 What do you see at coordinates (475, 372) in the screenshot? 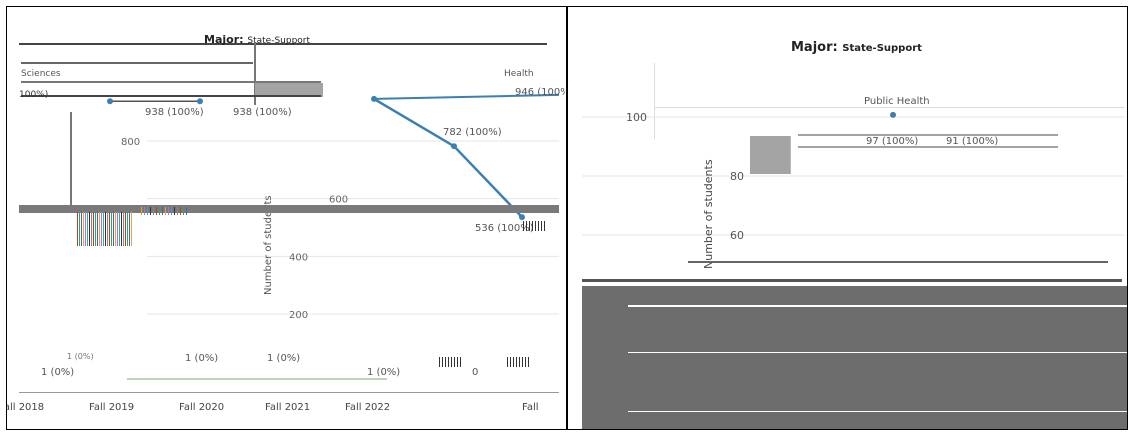
I see `series-2-label: 0` at bounding box center [475, 372].